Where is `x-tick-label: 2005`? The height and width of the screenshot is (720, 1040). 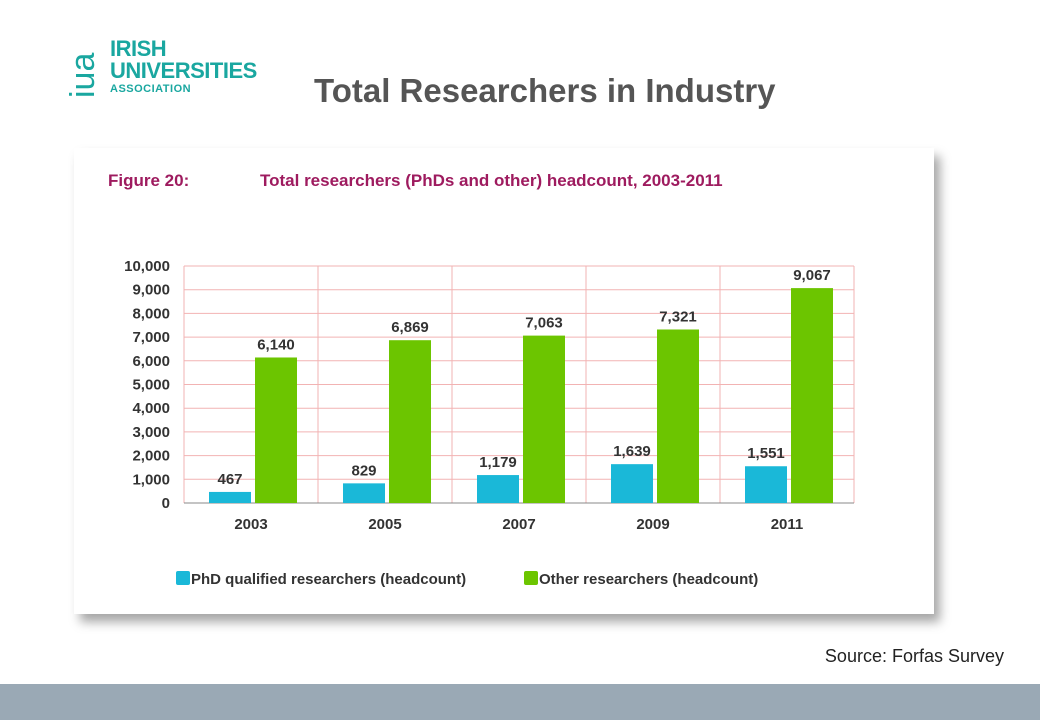
x-tick-label: 2005 is located at coordinates (384, 524).